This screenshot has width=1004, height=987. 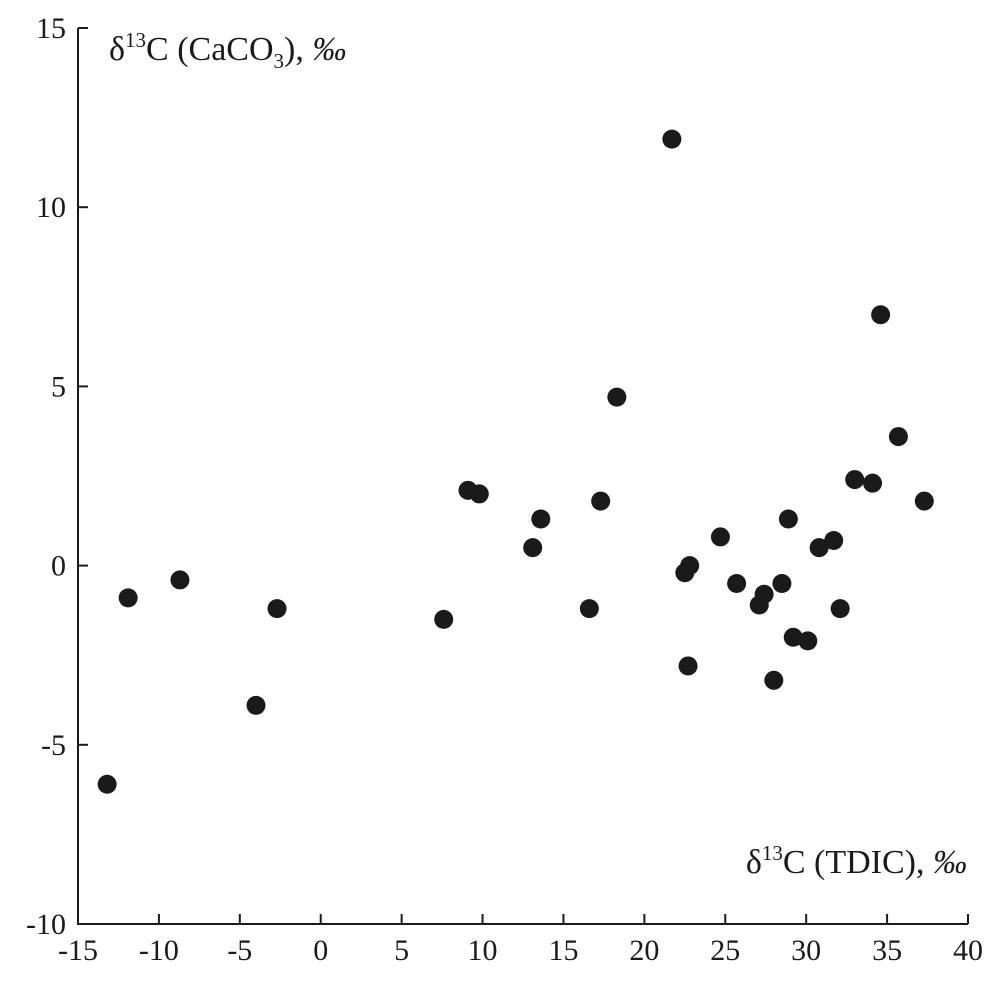 What do you see at coordinates (483, 950) in the screenshot?
I see `x-tick-label: 10` at bounding box center [483, 950].